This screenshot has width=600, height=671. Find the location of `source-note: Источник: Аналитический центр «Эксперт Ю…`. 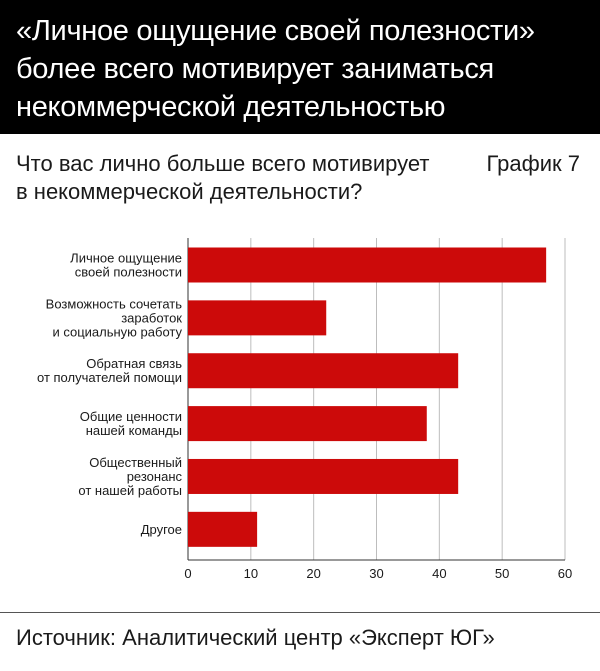

source-note: Источник: Аналитический центр «Эксперт Ю… is located at coordinates (255, 637).